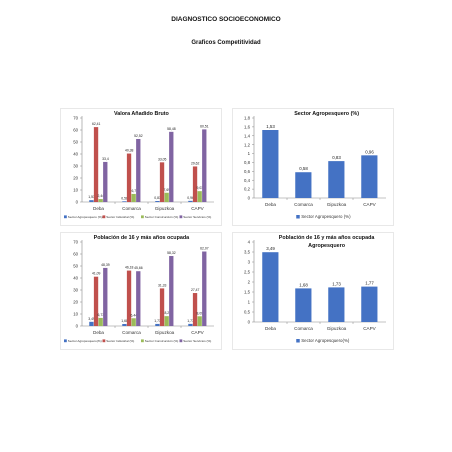 The image size is (452, 452). I want to click on data-label: 0,58, so click(303, 168).